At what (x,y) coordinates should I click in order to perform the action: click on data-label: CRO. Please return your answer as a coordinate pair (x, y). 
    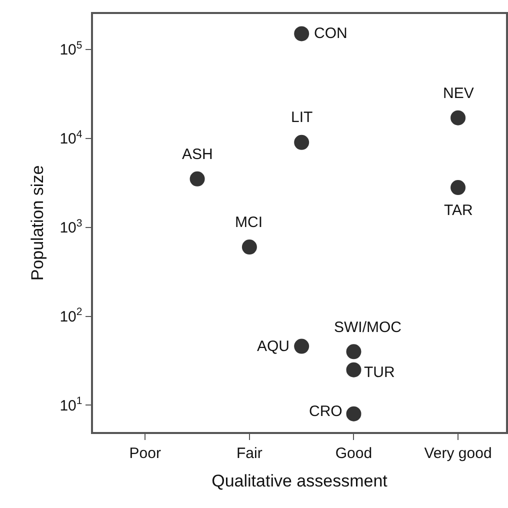
    Looking at the image, I should click on (325, 411).